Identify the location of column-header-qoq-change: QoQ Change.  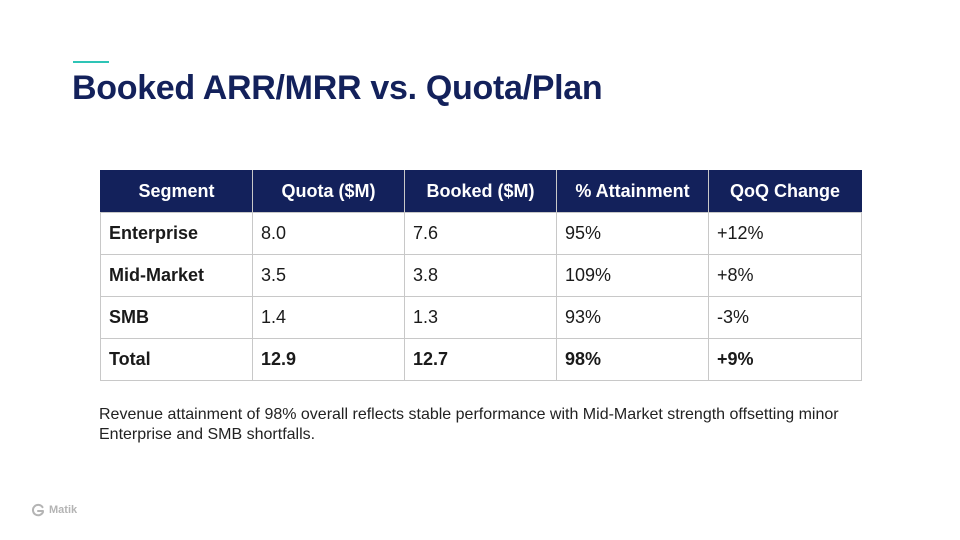
(785, 191).